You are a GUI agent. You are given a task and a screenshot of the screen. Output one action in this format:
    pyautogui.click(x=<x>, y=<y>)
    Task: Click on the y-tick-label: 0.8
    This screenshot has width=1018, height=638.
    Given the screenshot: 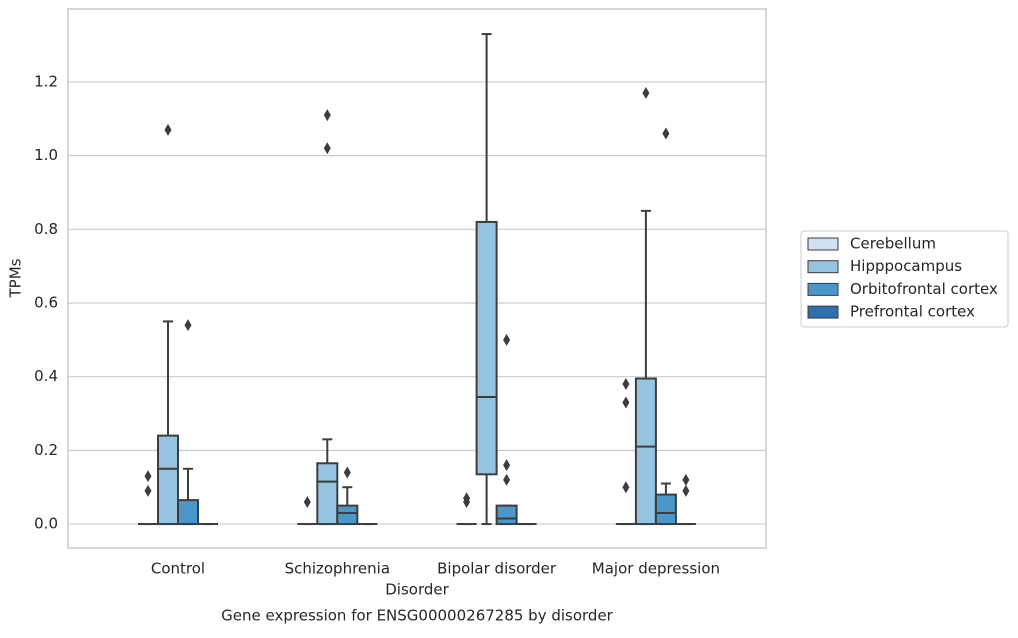 What is the action you would take?
    pyautogui.click(x=46, y=229)
    